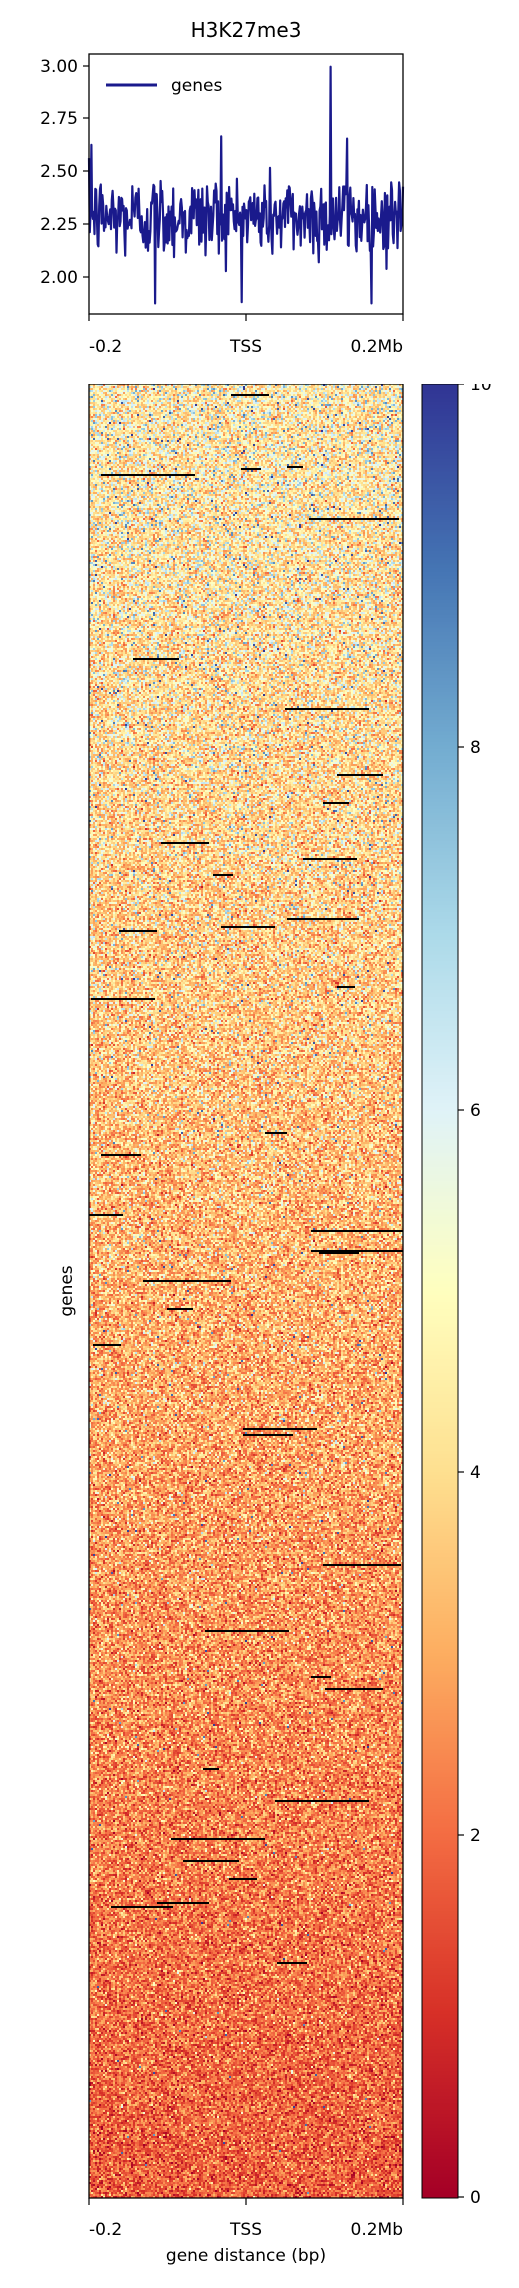 The height and width of the screenshot is (2288, 519). Describe the element at coordinates (246, 335) in the screenshot. I see `profile-x-axis: -0.2 TSS 0.2Mb` at that location.